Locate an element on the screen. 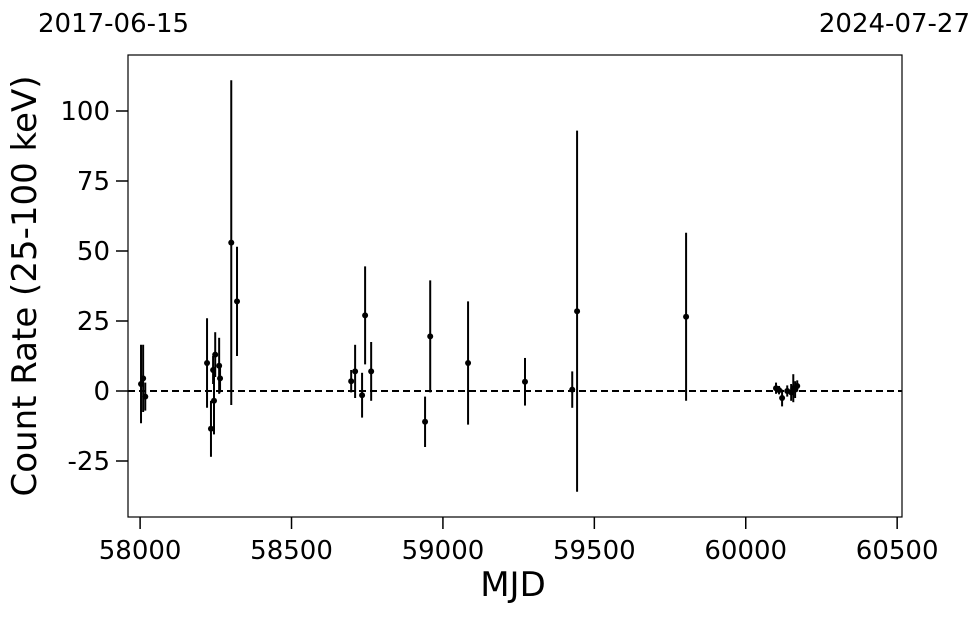 The width and height of the screenshot is (980, 617). end-date: 2024-07-27 is located at coordinates (894, 24).